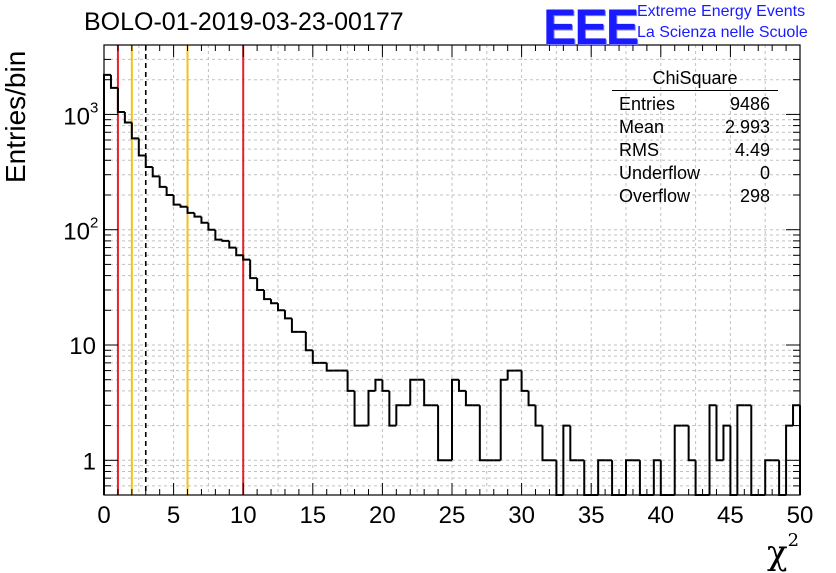  I want to click on stats-row-entries: Entries 9486, so click(695, 104).